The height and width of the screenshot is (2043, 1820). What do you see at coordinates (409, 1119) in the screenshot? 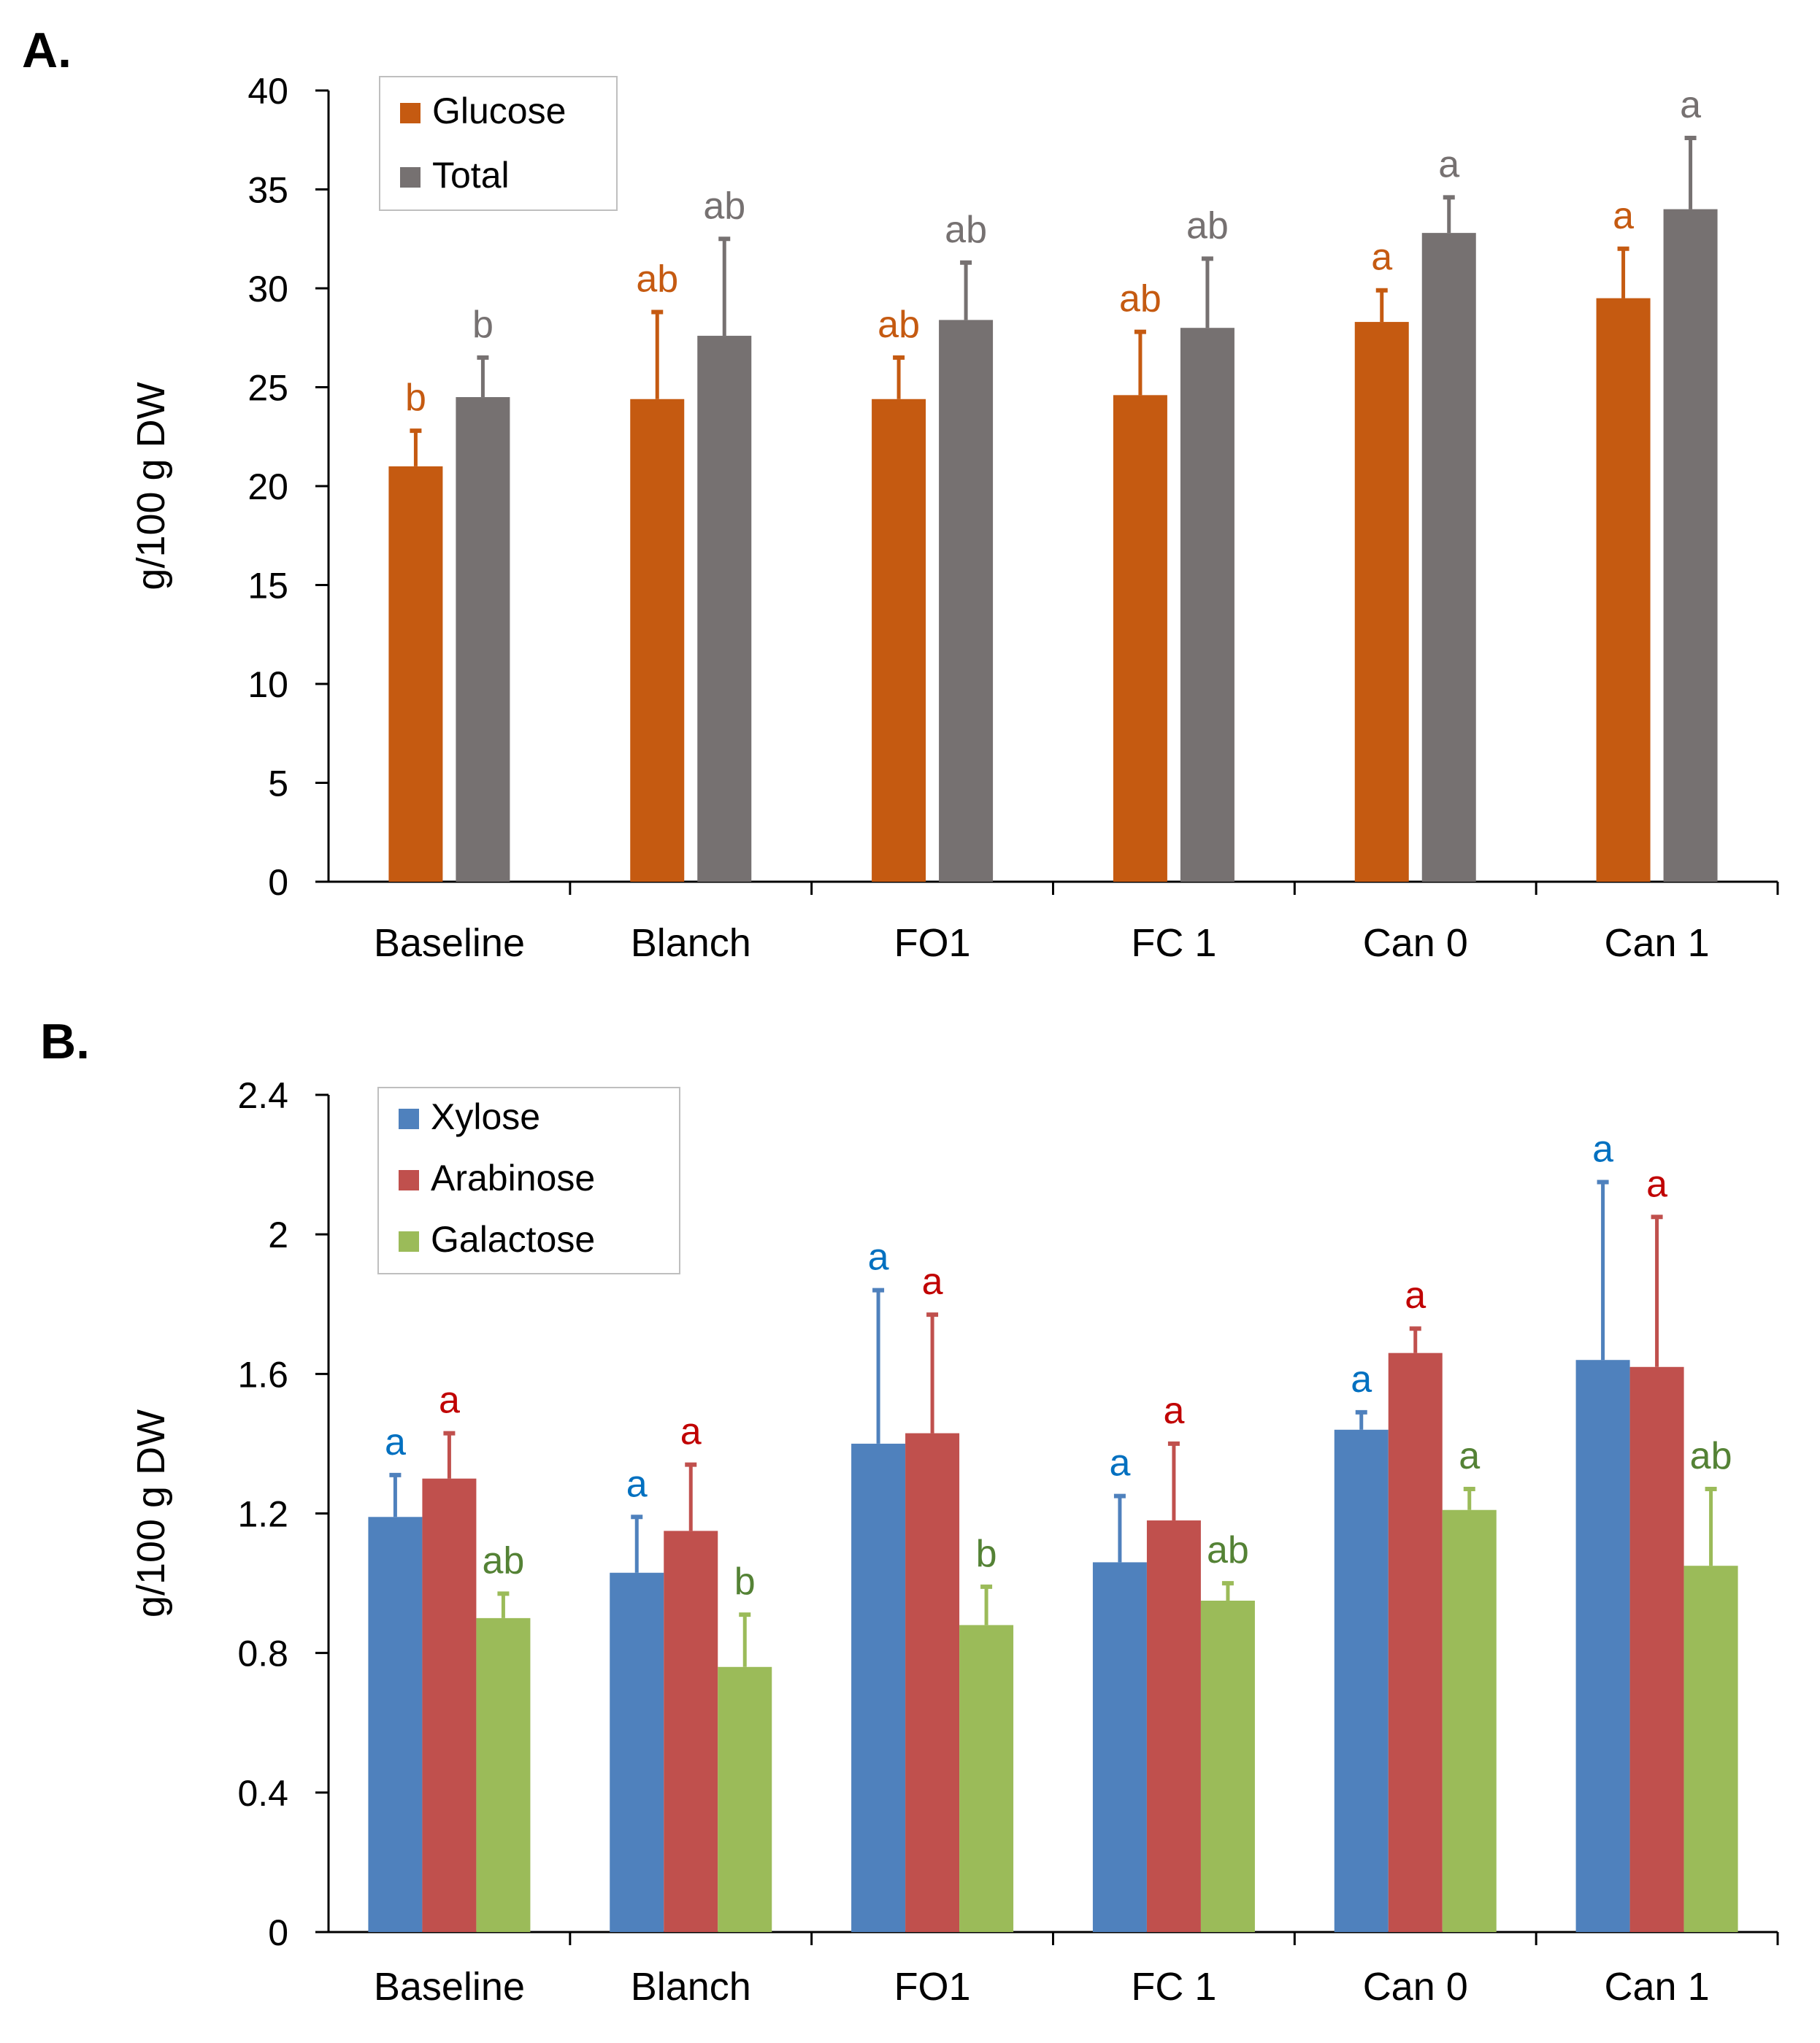
I see `legend-swatch-xylose` at bounding box center [409, 1119].